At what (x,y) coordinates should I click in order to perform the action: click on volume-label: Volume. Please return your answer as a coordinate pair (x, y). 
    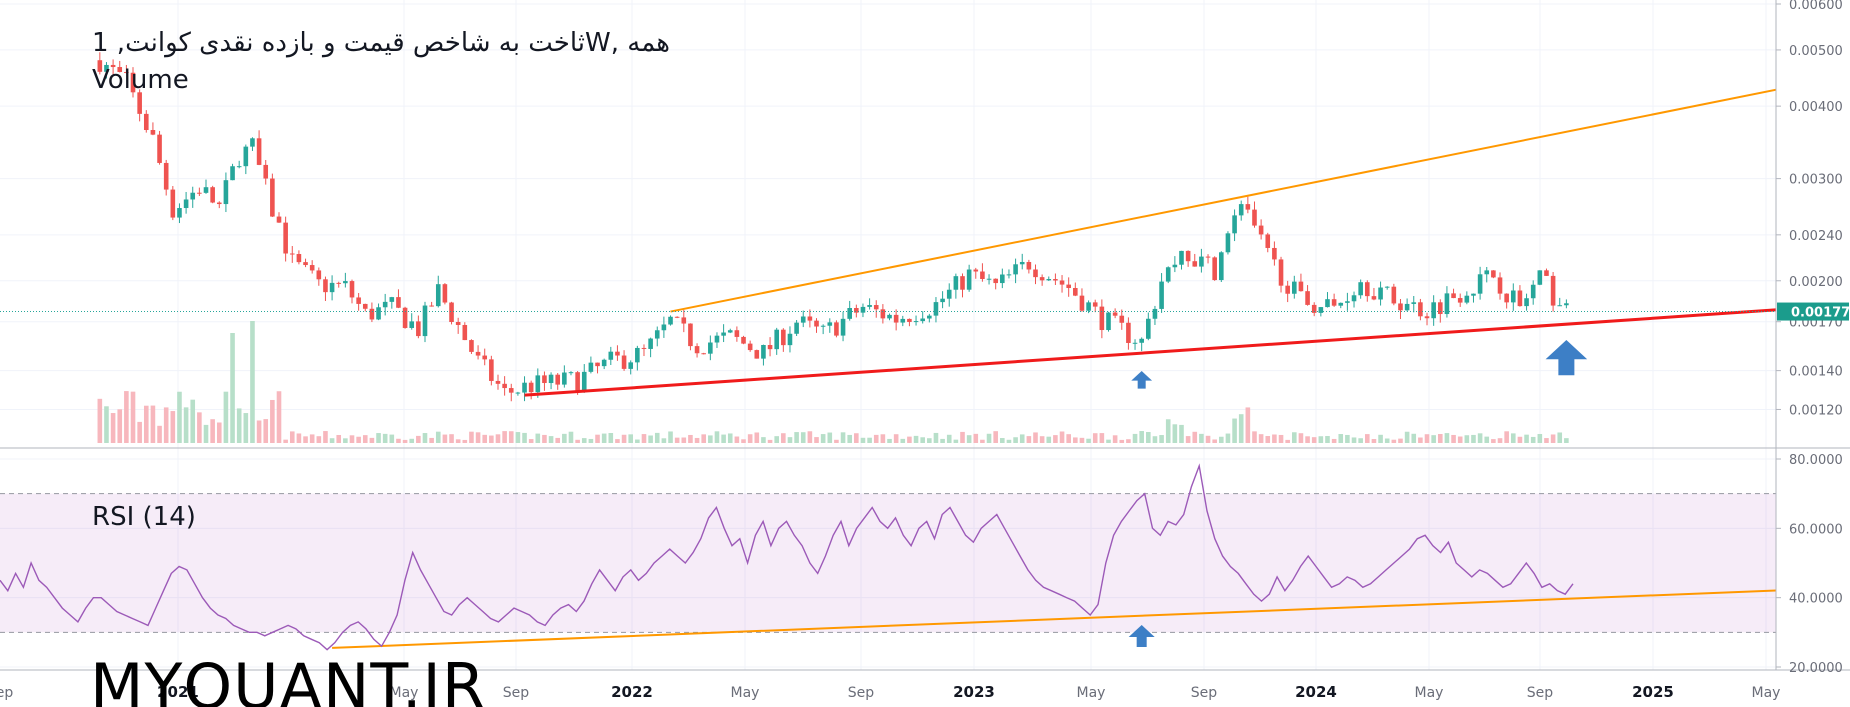
    Looking at the image, I should click on (140, 80).